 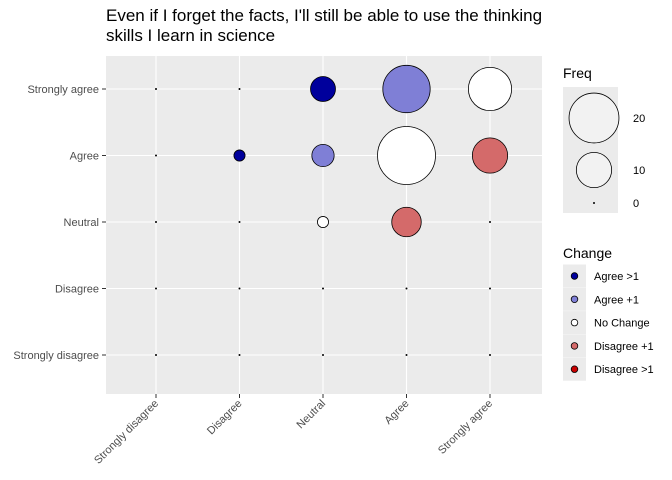 What do you see at coordinates (312, 415) in the screenshot?
I see `x-tick-label-neutral: Neutral` at bounding box center [312, 415].